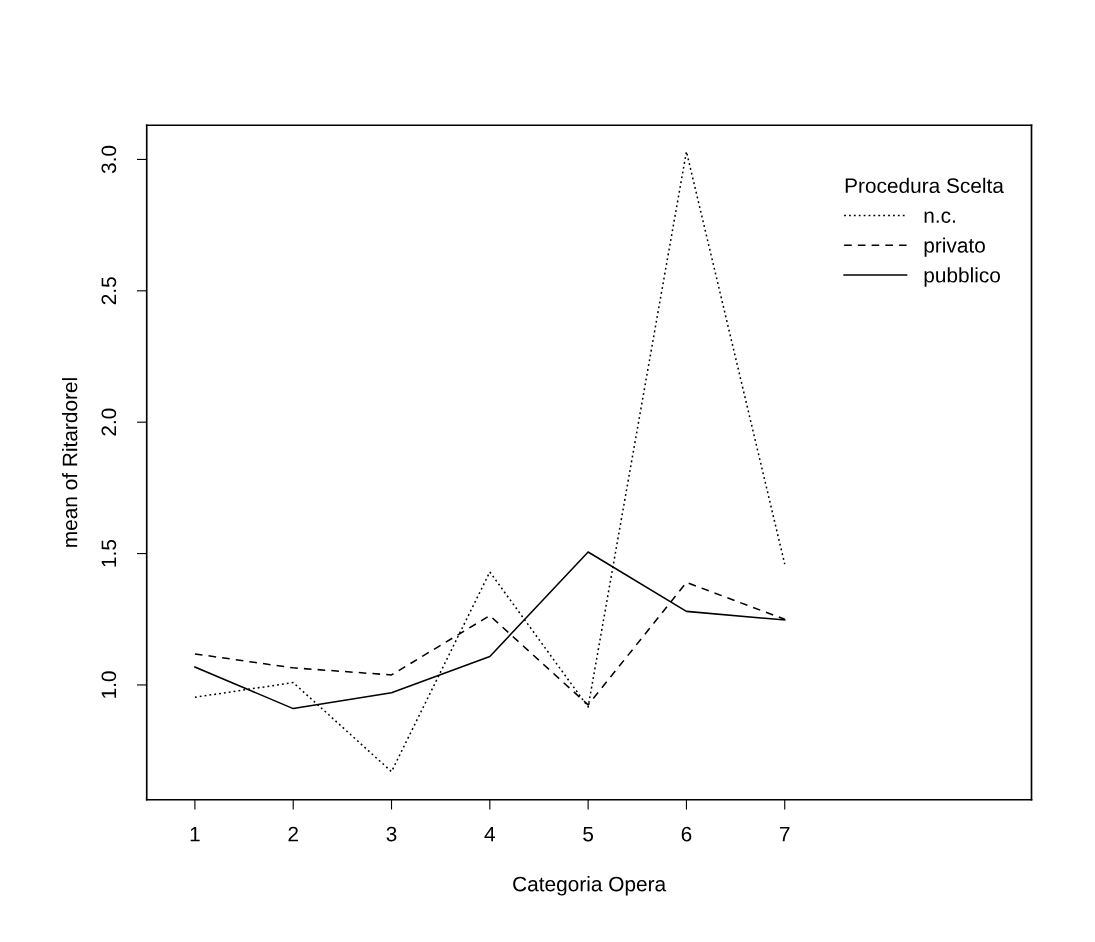 Image resolution: width=1095 pixels, height=942 pixels. What do you see at coordinates (195, 834) in the screenshot?
I see `x-tick-label: 1` at bounding box center [195, 834].